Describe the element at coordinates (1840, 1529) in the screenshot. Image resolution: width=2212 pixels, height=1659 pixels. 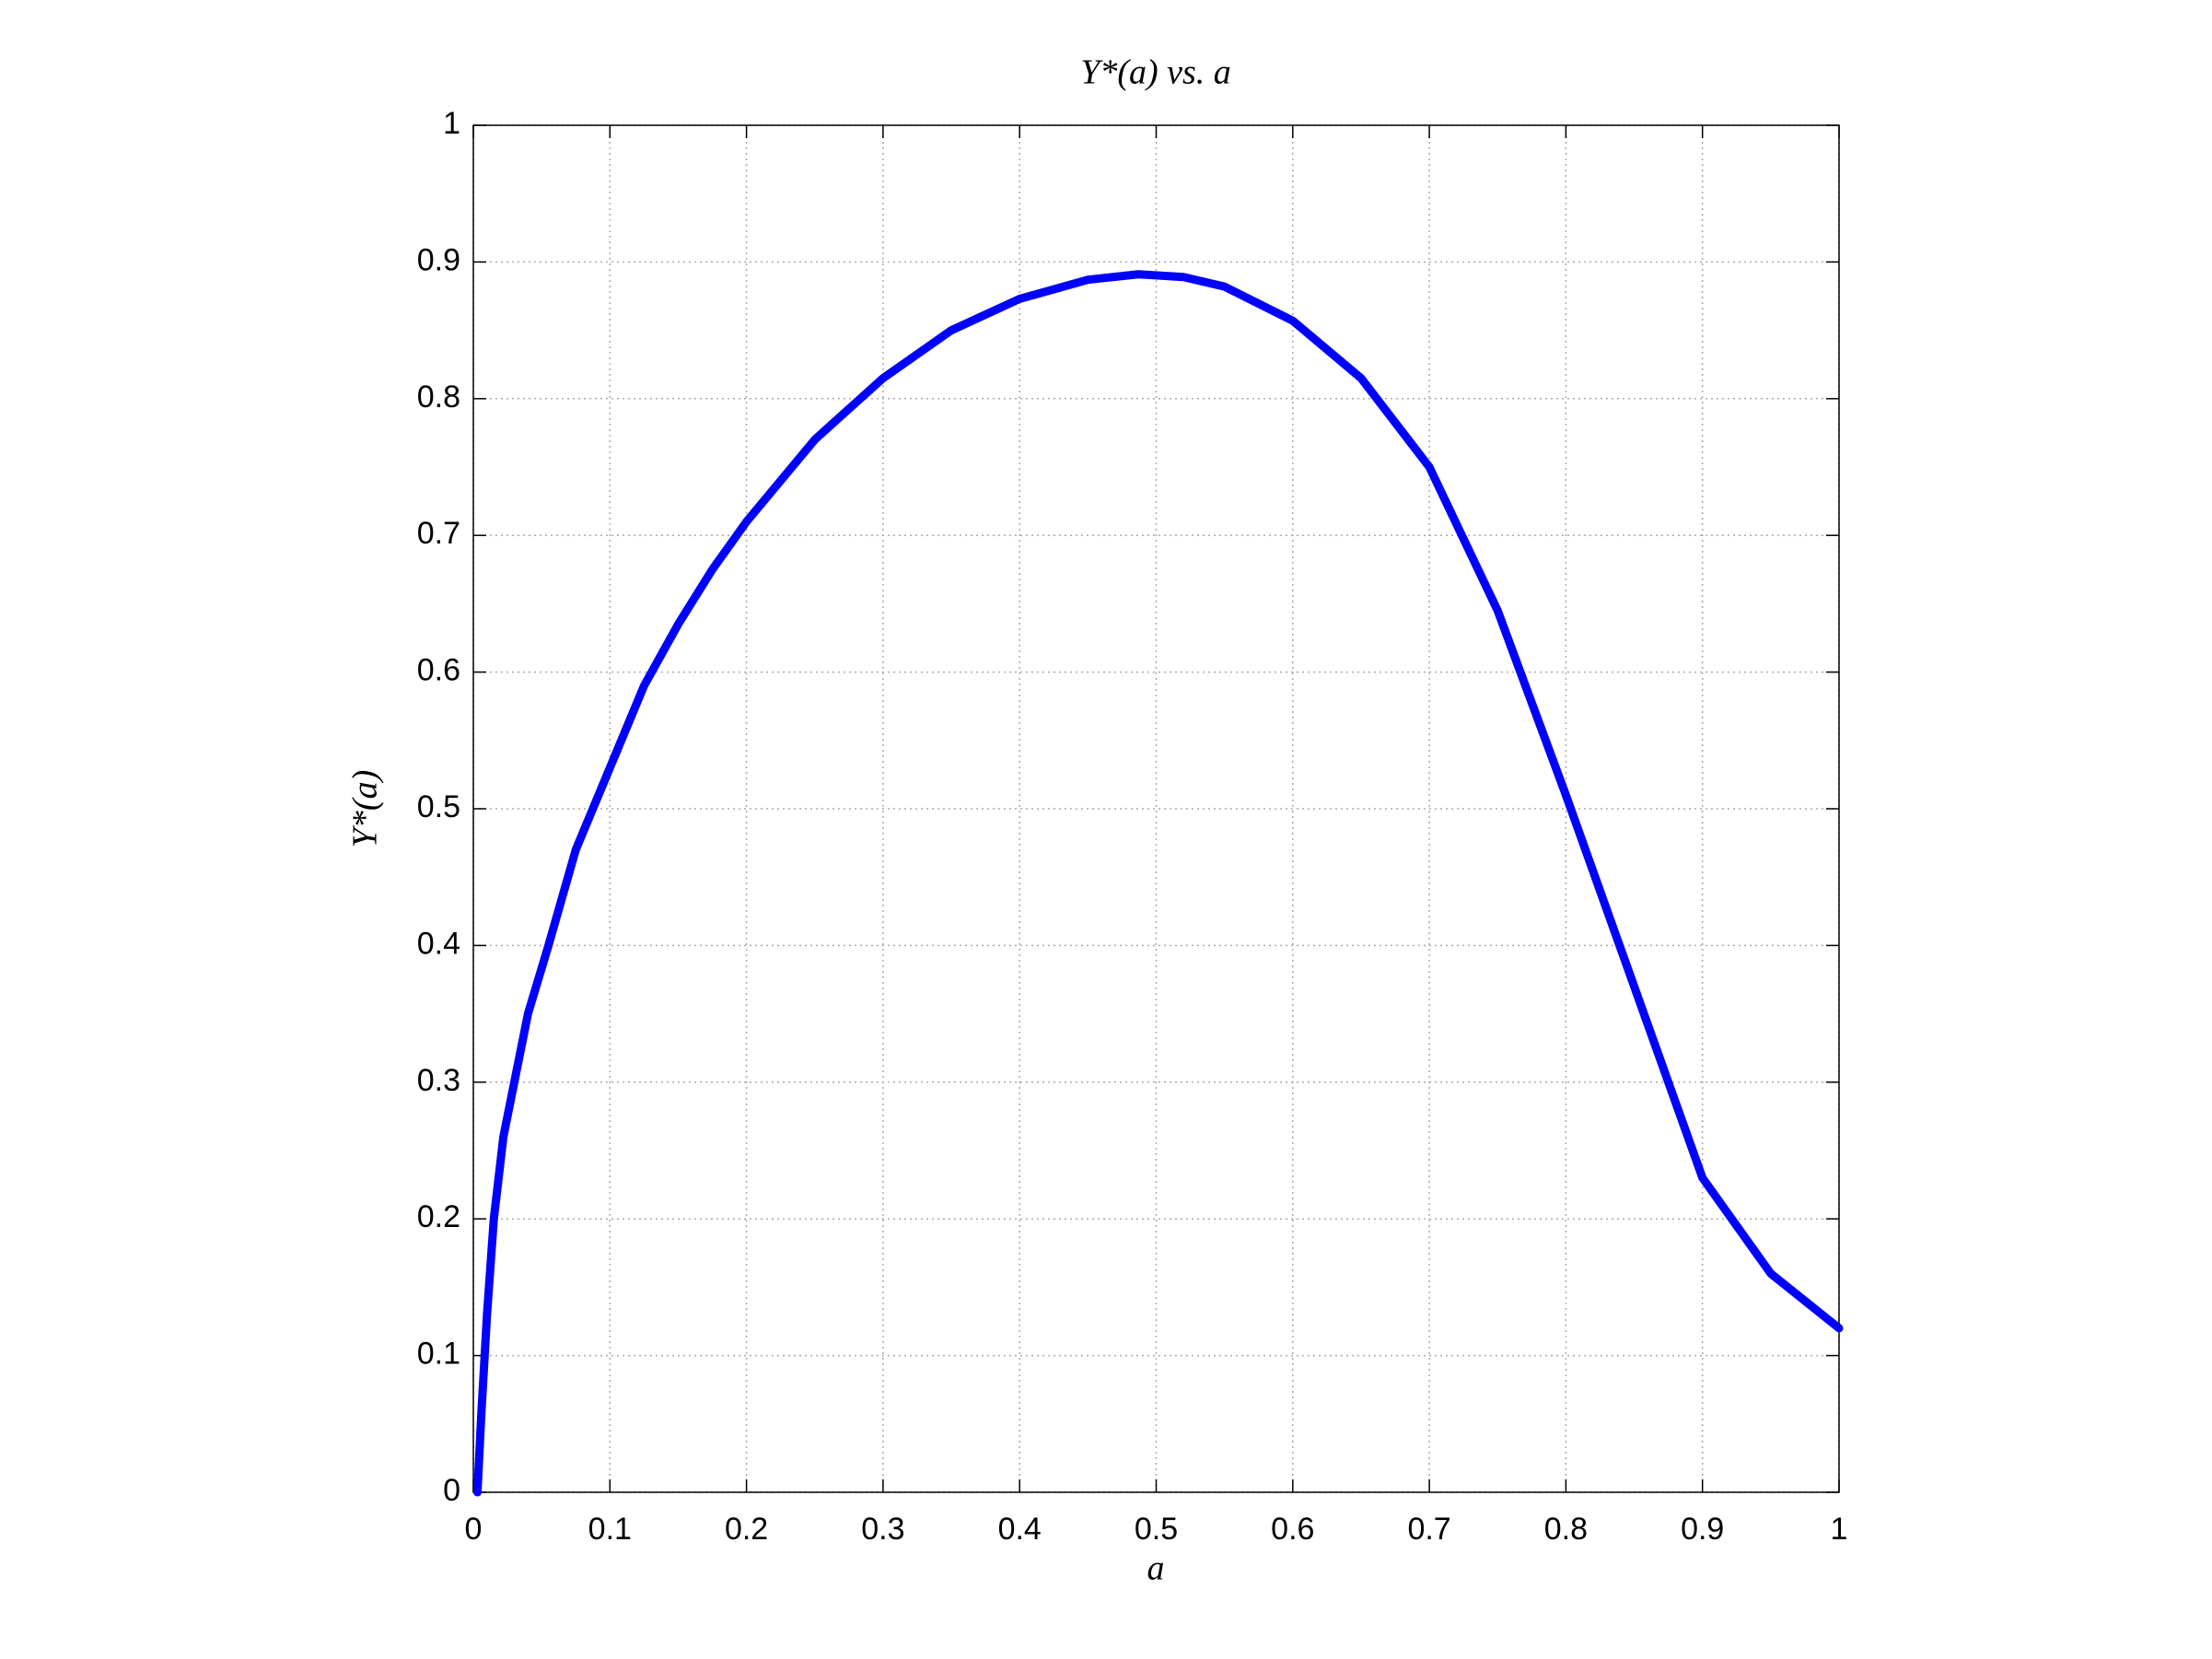
I see `x-tick-label: 1` at that location.